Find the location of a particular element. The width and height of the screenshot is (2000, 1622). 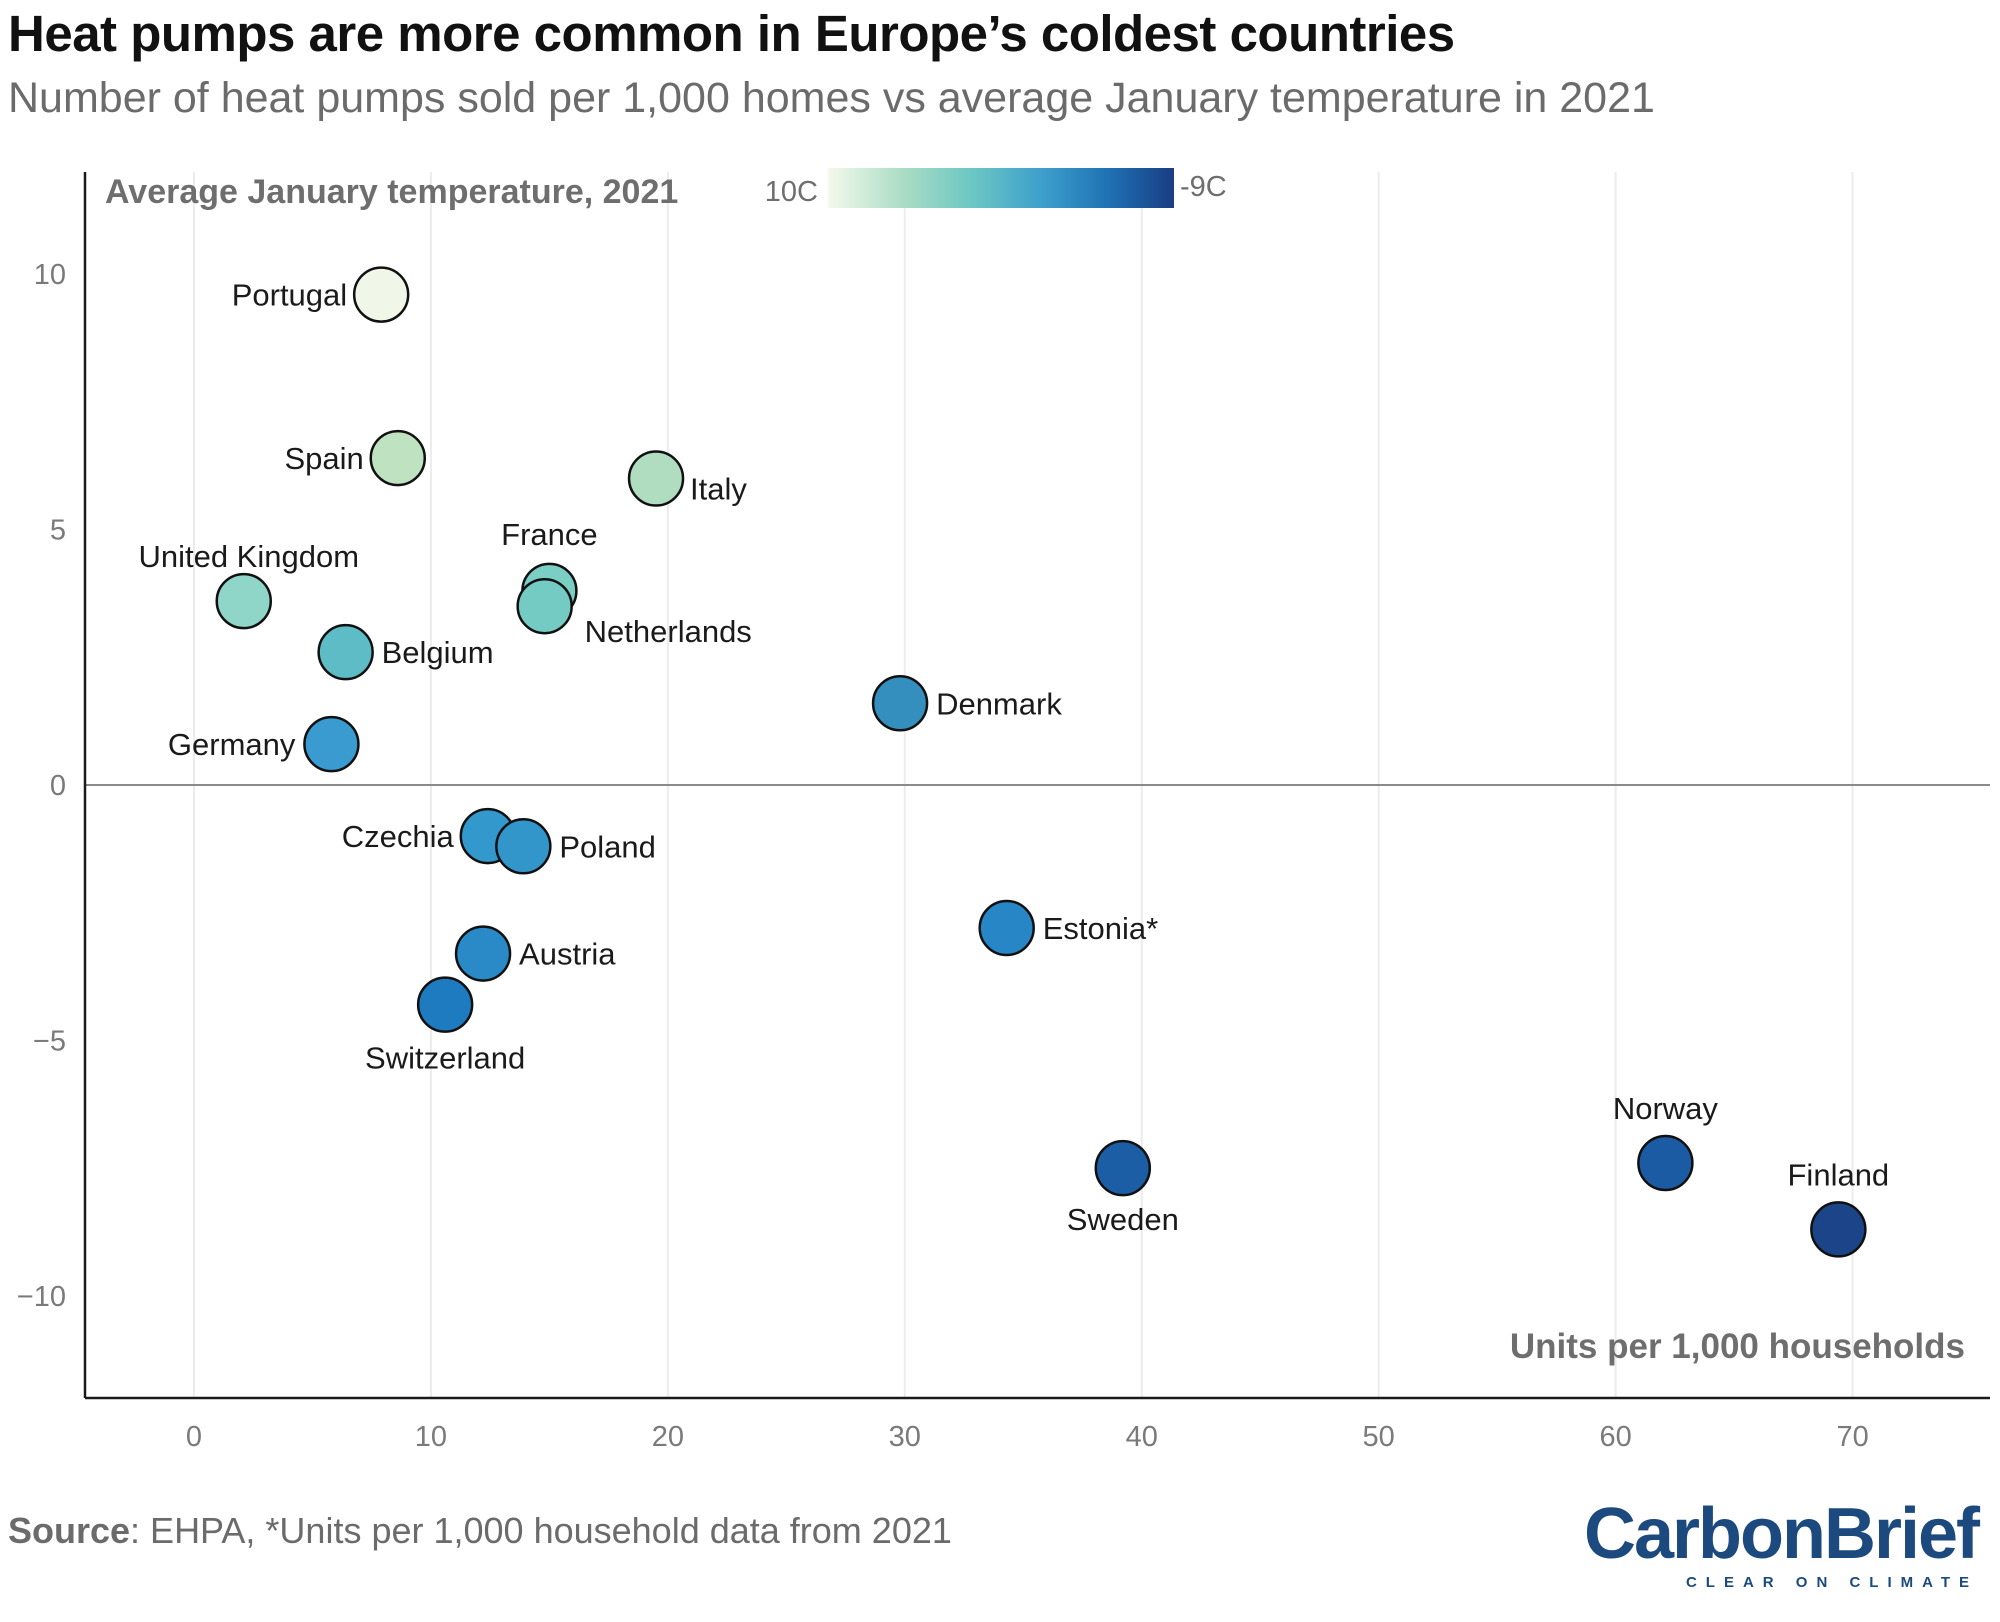

point-label: Czechia is located at coordinates (398, 836).